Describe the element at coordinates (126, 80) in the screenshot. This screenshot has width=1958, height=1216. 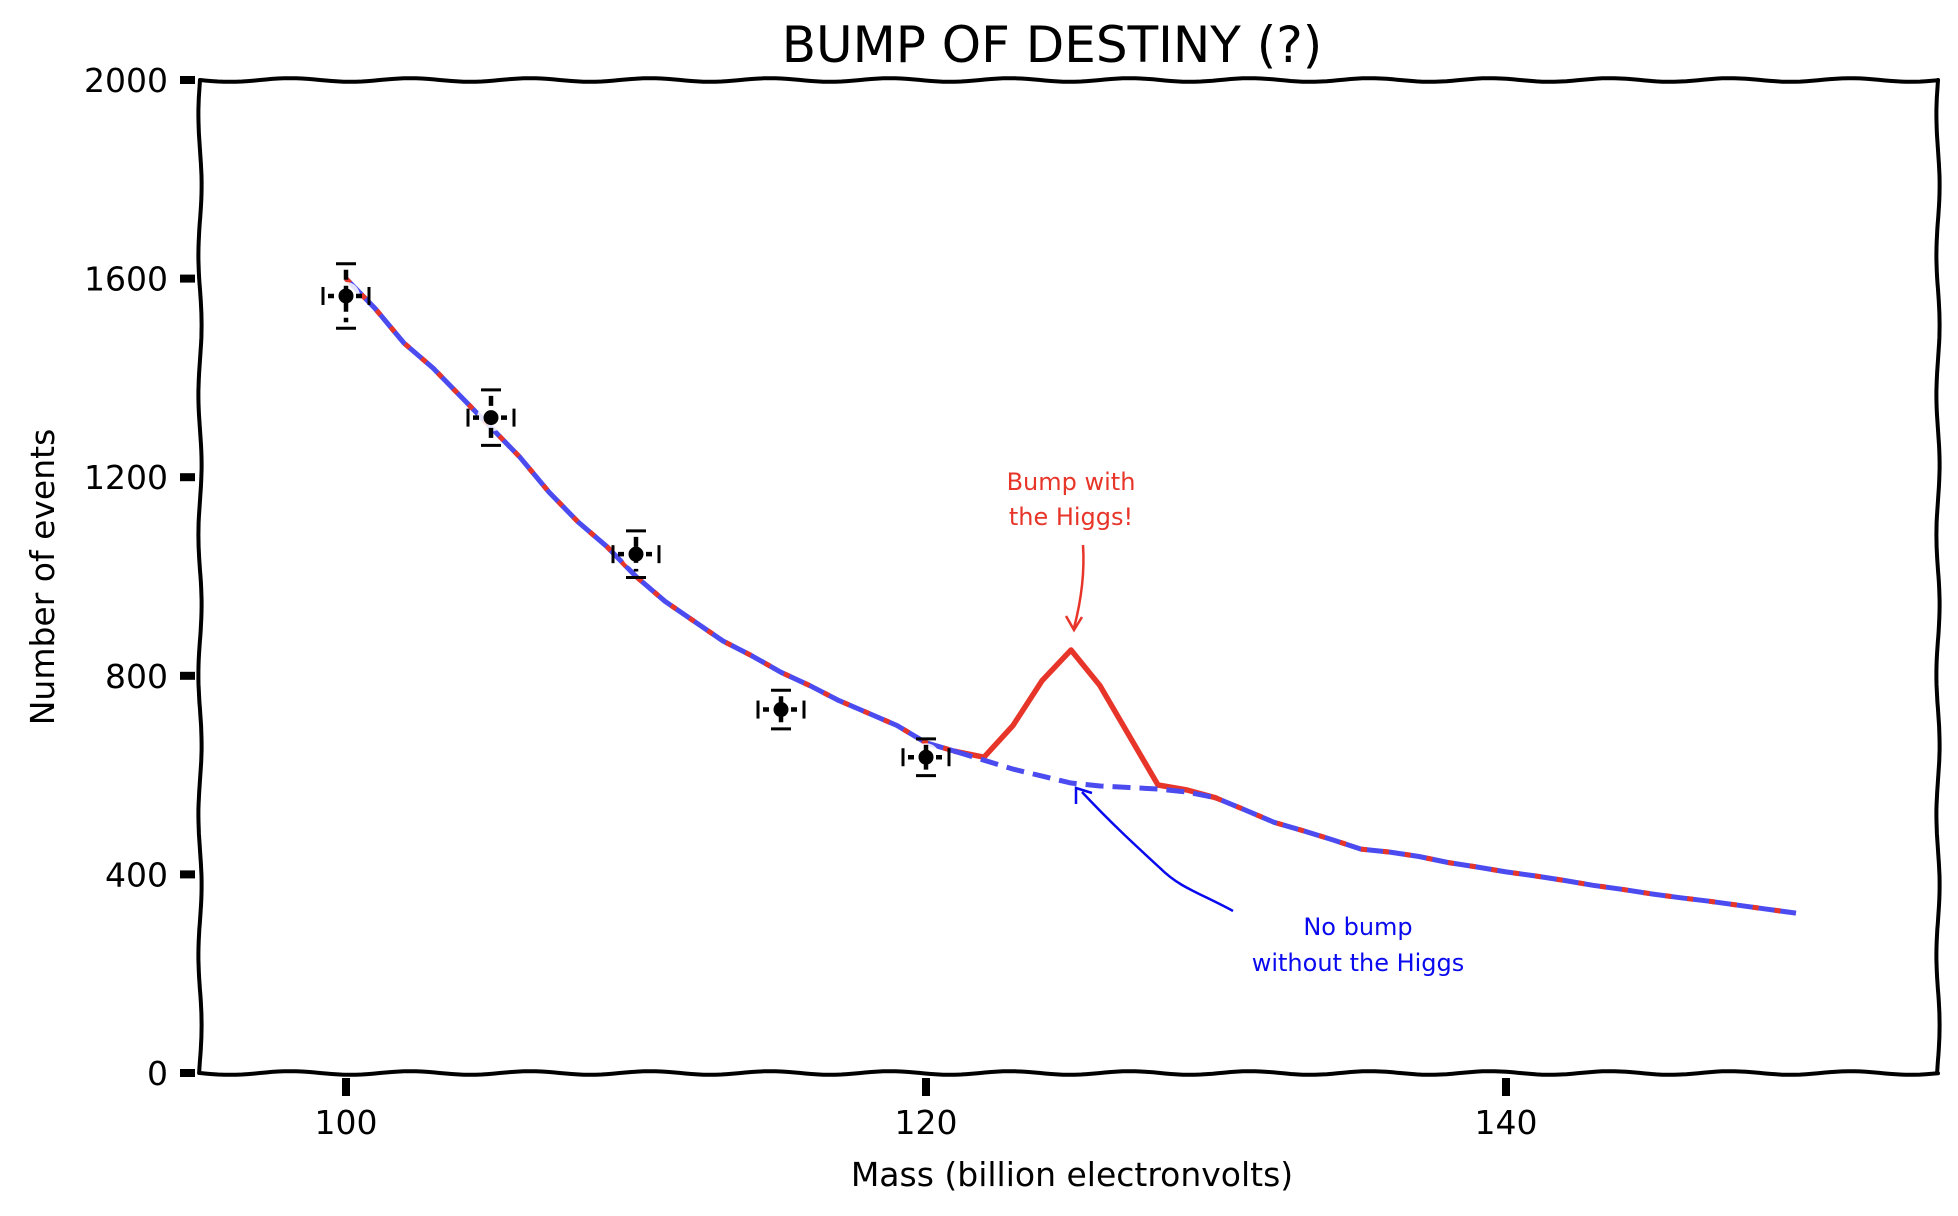
I see `y-tick-label: 2000` at that location.